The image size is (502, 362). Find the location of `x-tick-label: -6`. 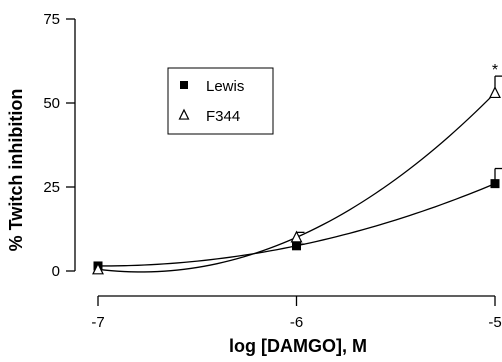

x-tick-label: -6 is located at coordinates (296, 322).